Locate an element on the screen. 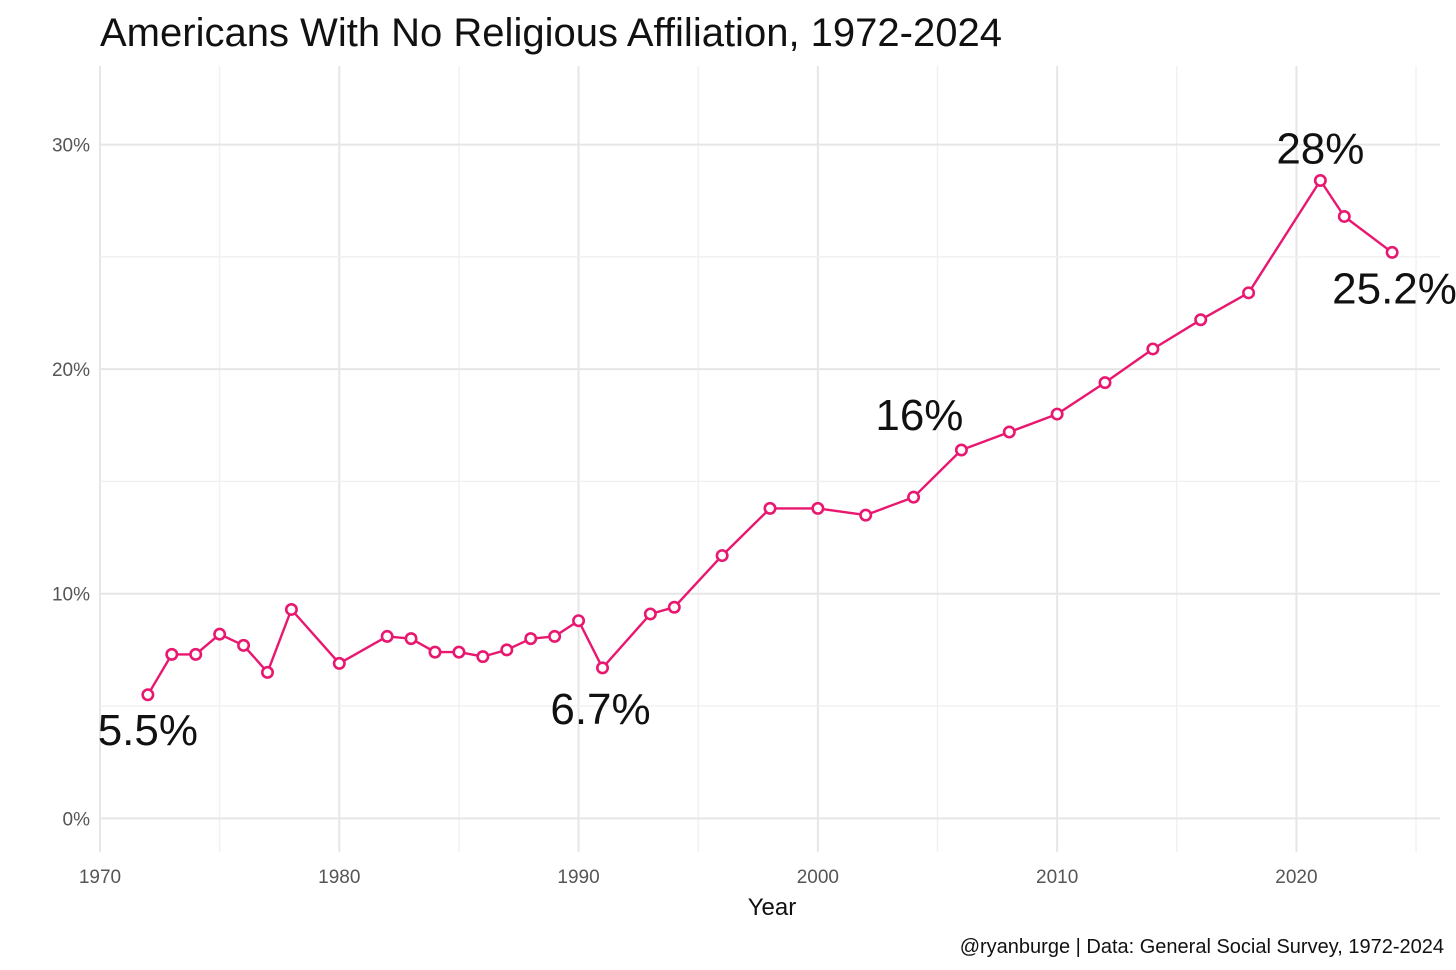 The image size is (1456, 970). x-tick-label: 1980 is located at coordinates (339, 877).